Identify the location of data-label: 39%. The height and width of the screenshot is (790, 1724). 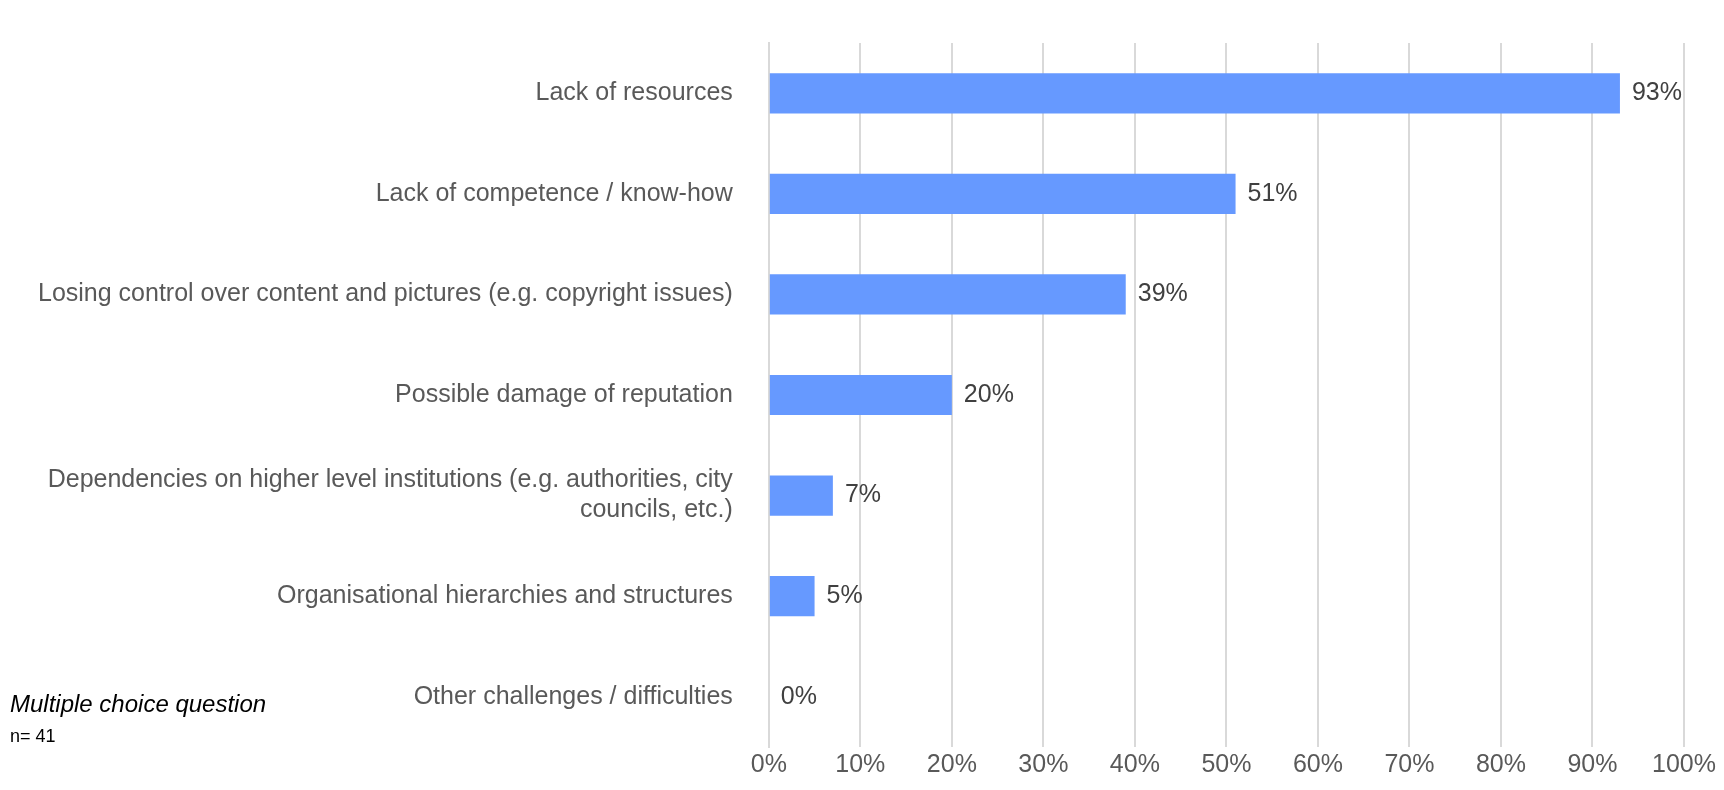
(1162, 292).